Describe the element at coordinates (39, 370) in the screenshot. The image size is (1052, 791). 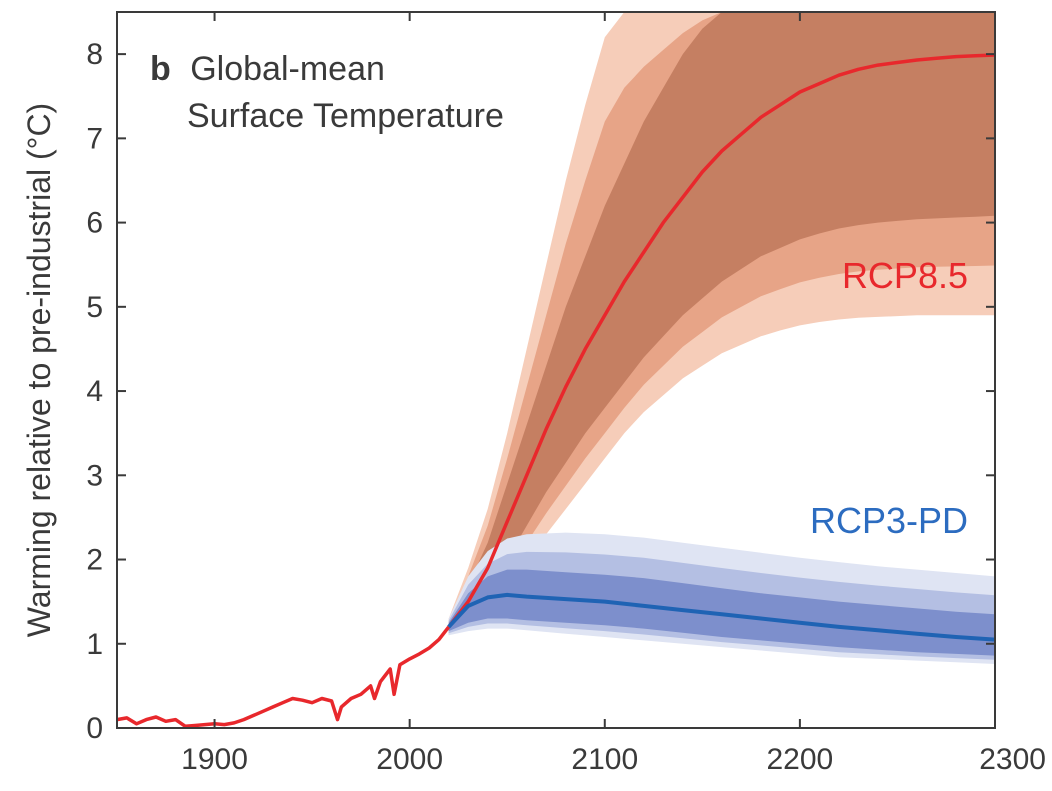
I see `y-axis-label: Warming relative to pre-industrial (°C)` at that location.